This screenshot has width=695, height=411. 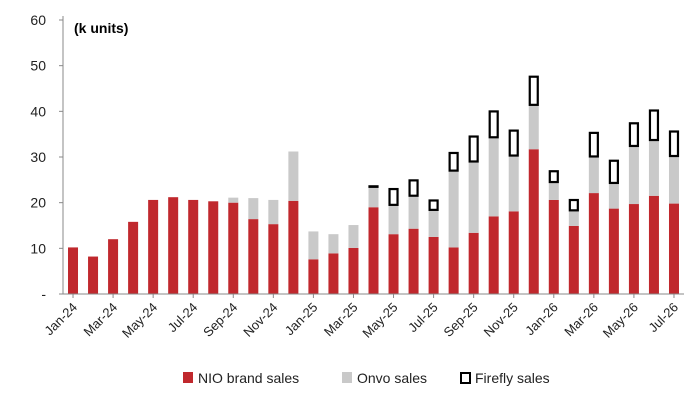 What do you see at coordinates (38, 203) in the screenshot?
I see `y-tick-label: 20` at bounding box center [38, 203].